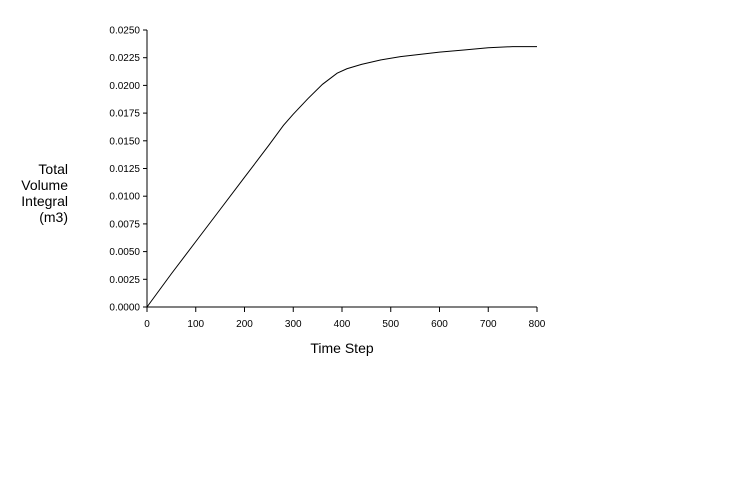 The image size is (740, 491). I want to click on y-axis-title-line: Integral, so click(44, 201).